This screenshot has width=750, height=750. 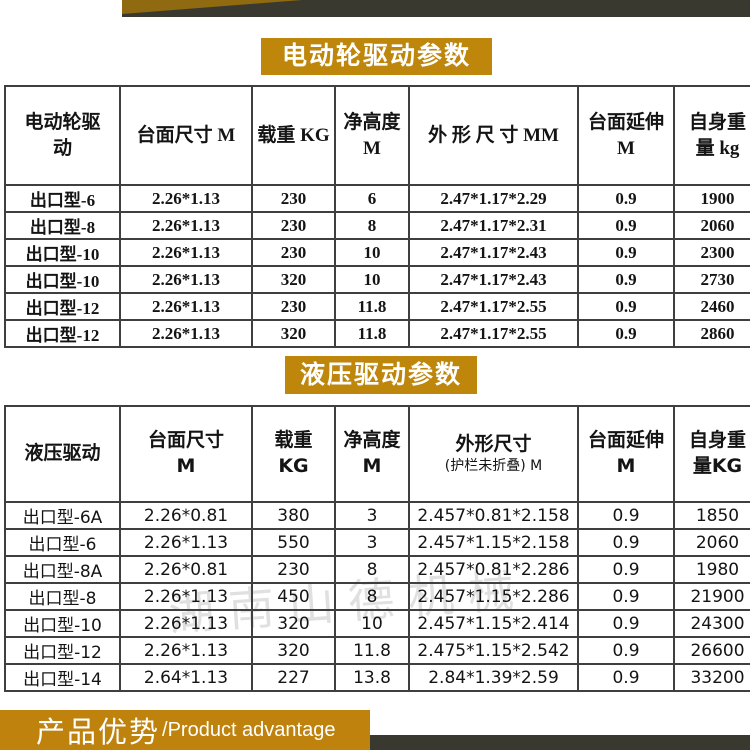 What do you see at coordinates (381, 375) in the screenshot?
I see `hydraulic-drive-section-title: 液压驱动参数` at bounding box center [381, 375].